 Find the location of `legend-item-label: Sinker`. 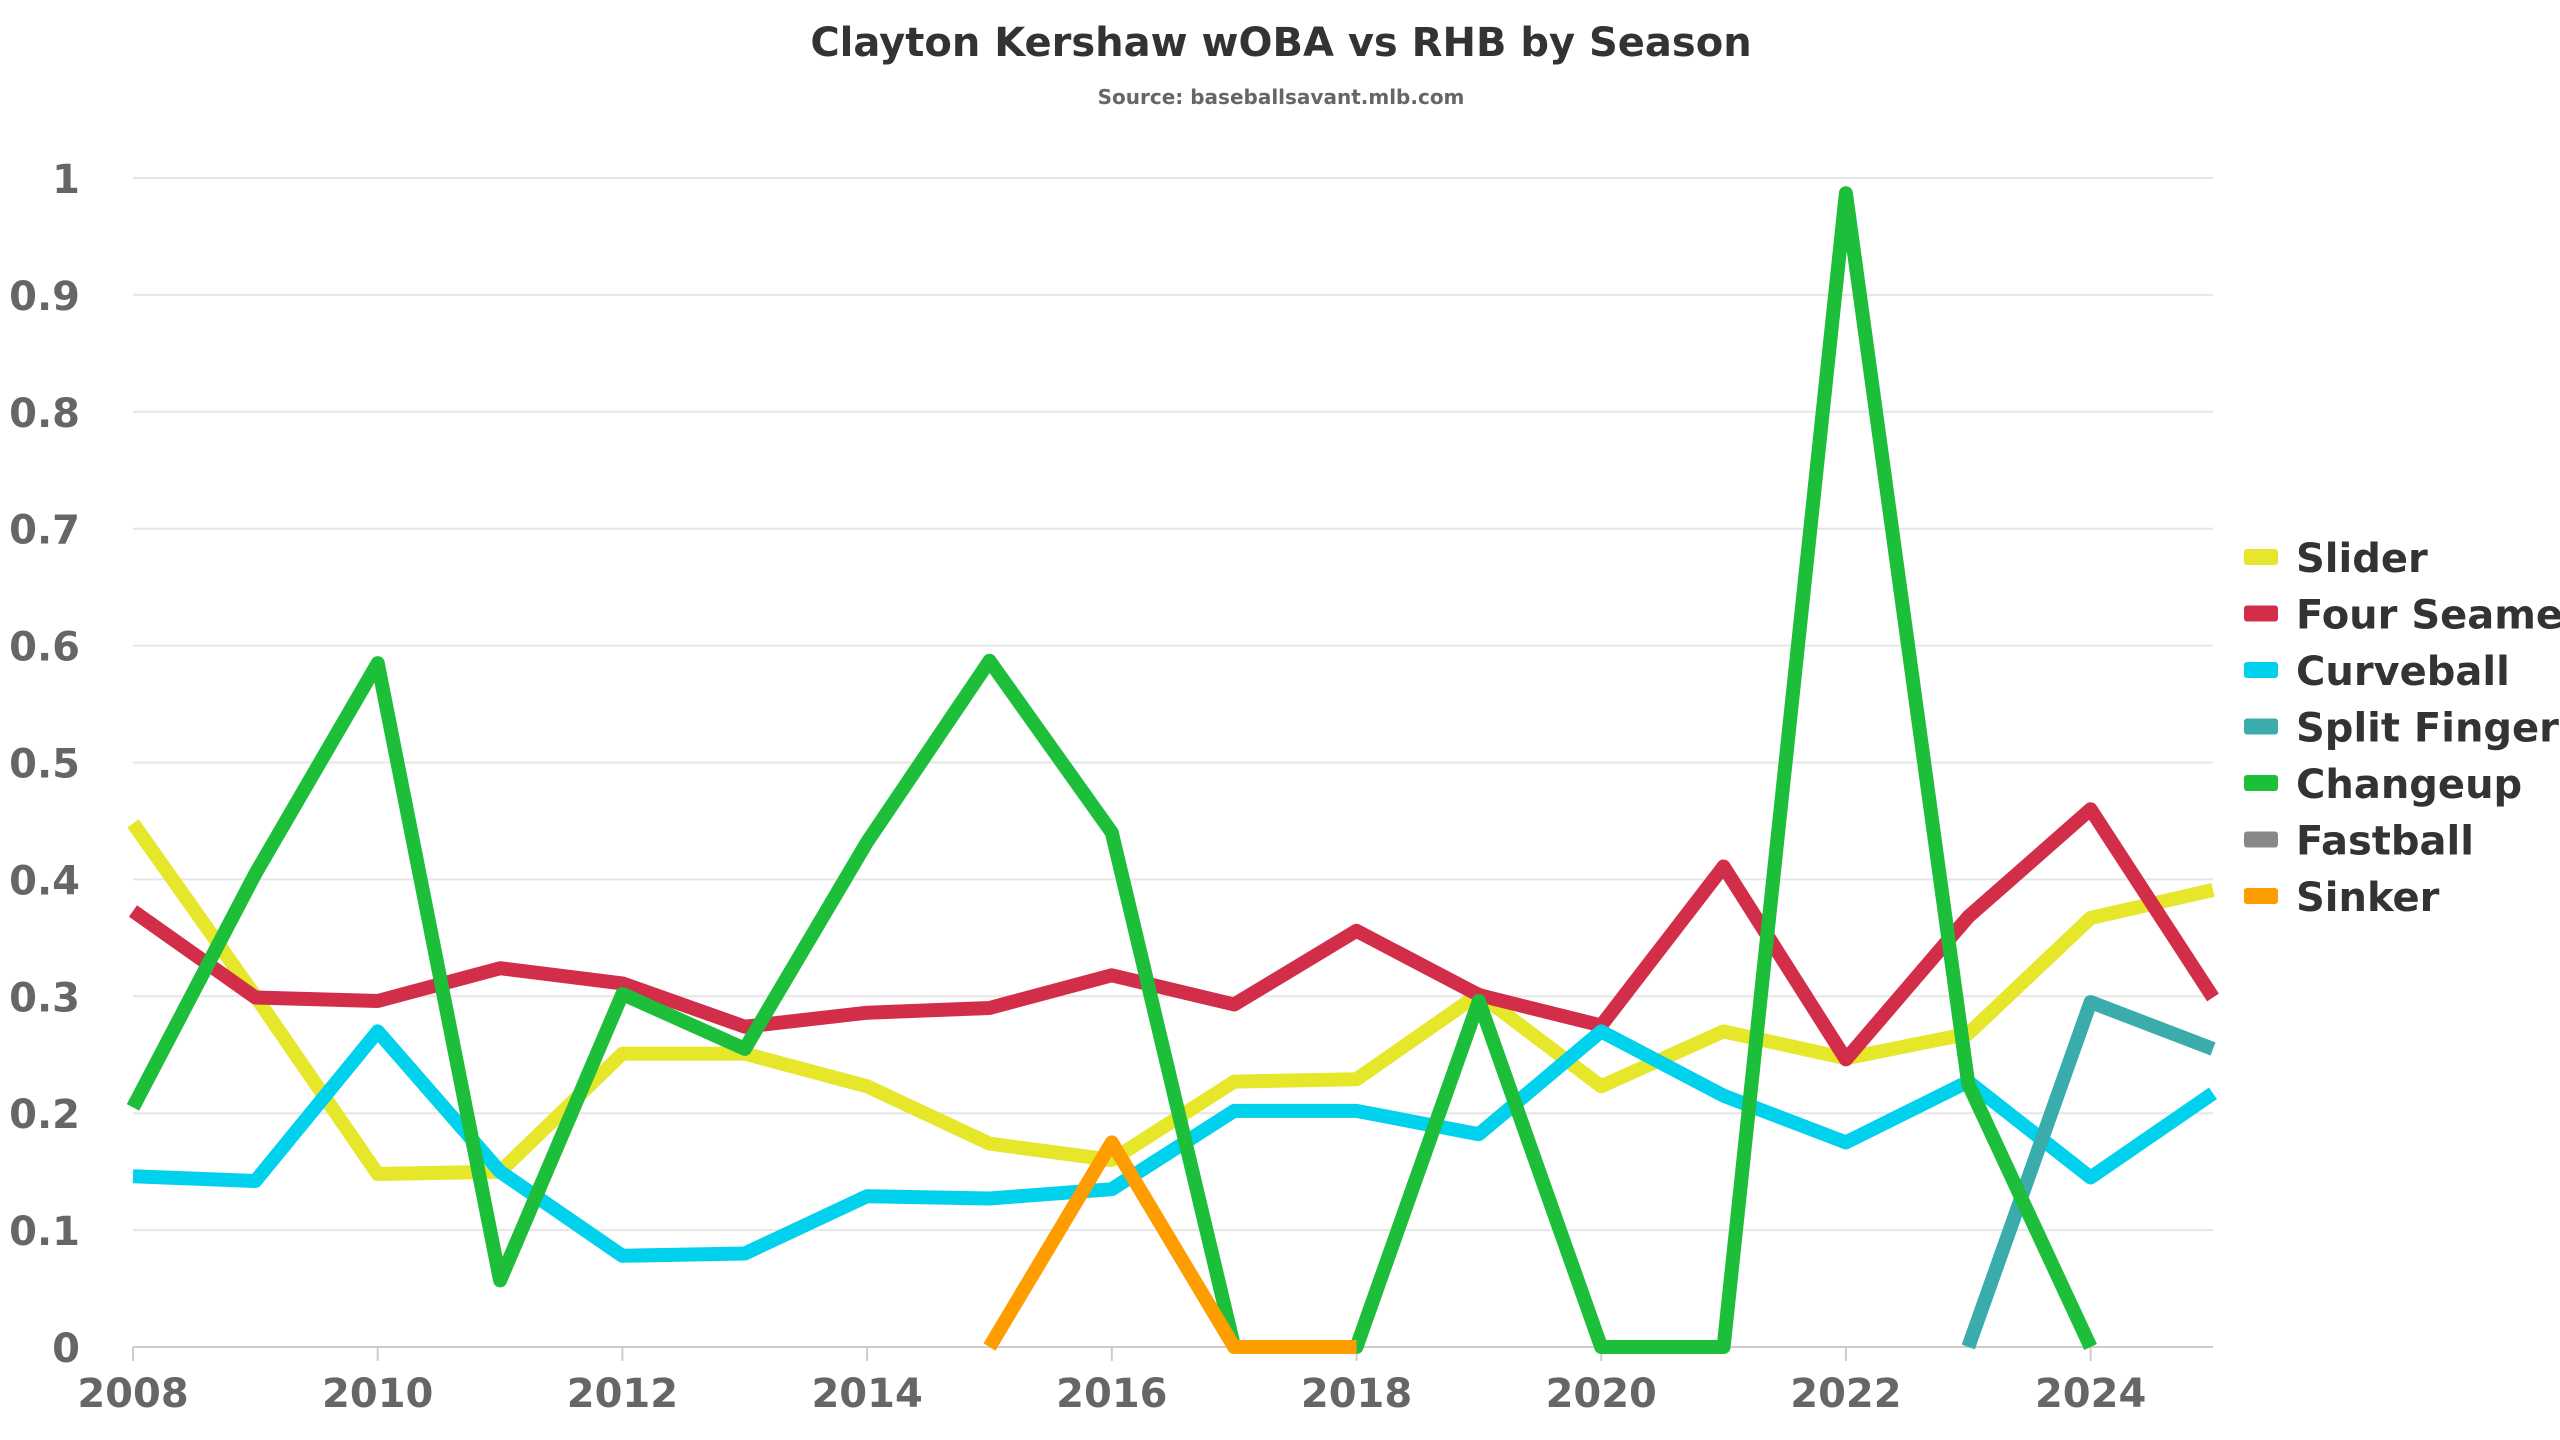

legend-item-label: Sinker is located at coordinates (2368, 898).